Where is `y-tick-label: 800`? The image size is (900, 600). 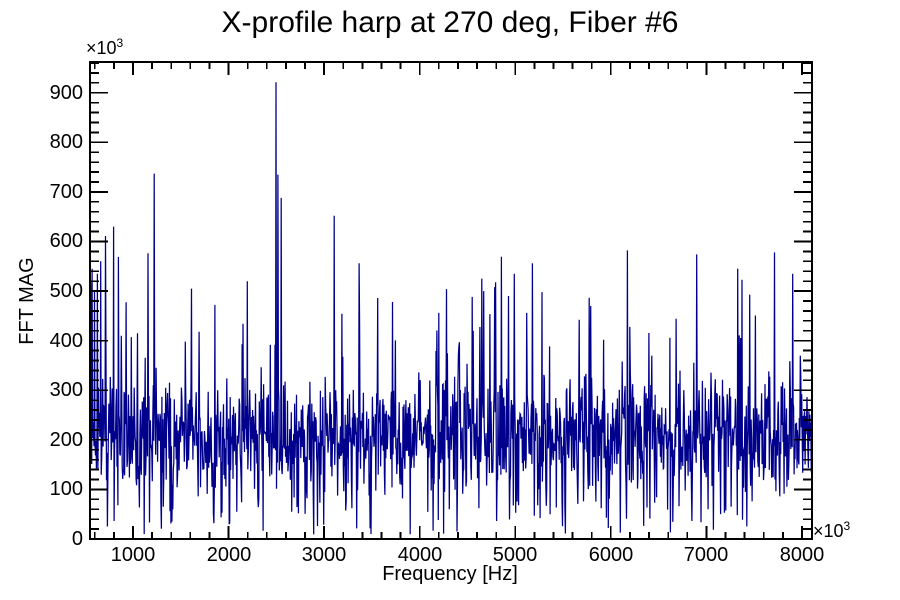
y-tick-label: 800 is located at coordinates (66, 142).